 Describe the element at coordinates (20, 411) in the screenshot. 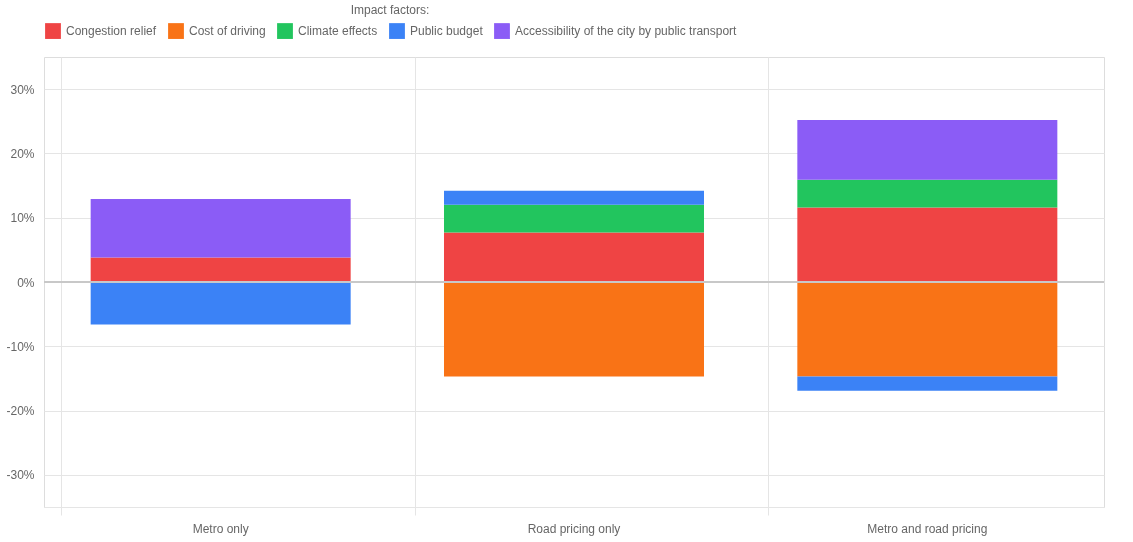

I see `y-tick-label: -20%` at that location.